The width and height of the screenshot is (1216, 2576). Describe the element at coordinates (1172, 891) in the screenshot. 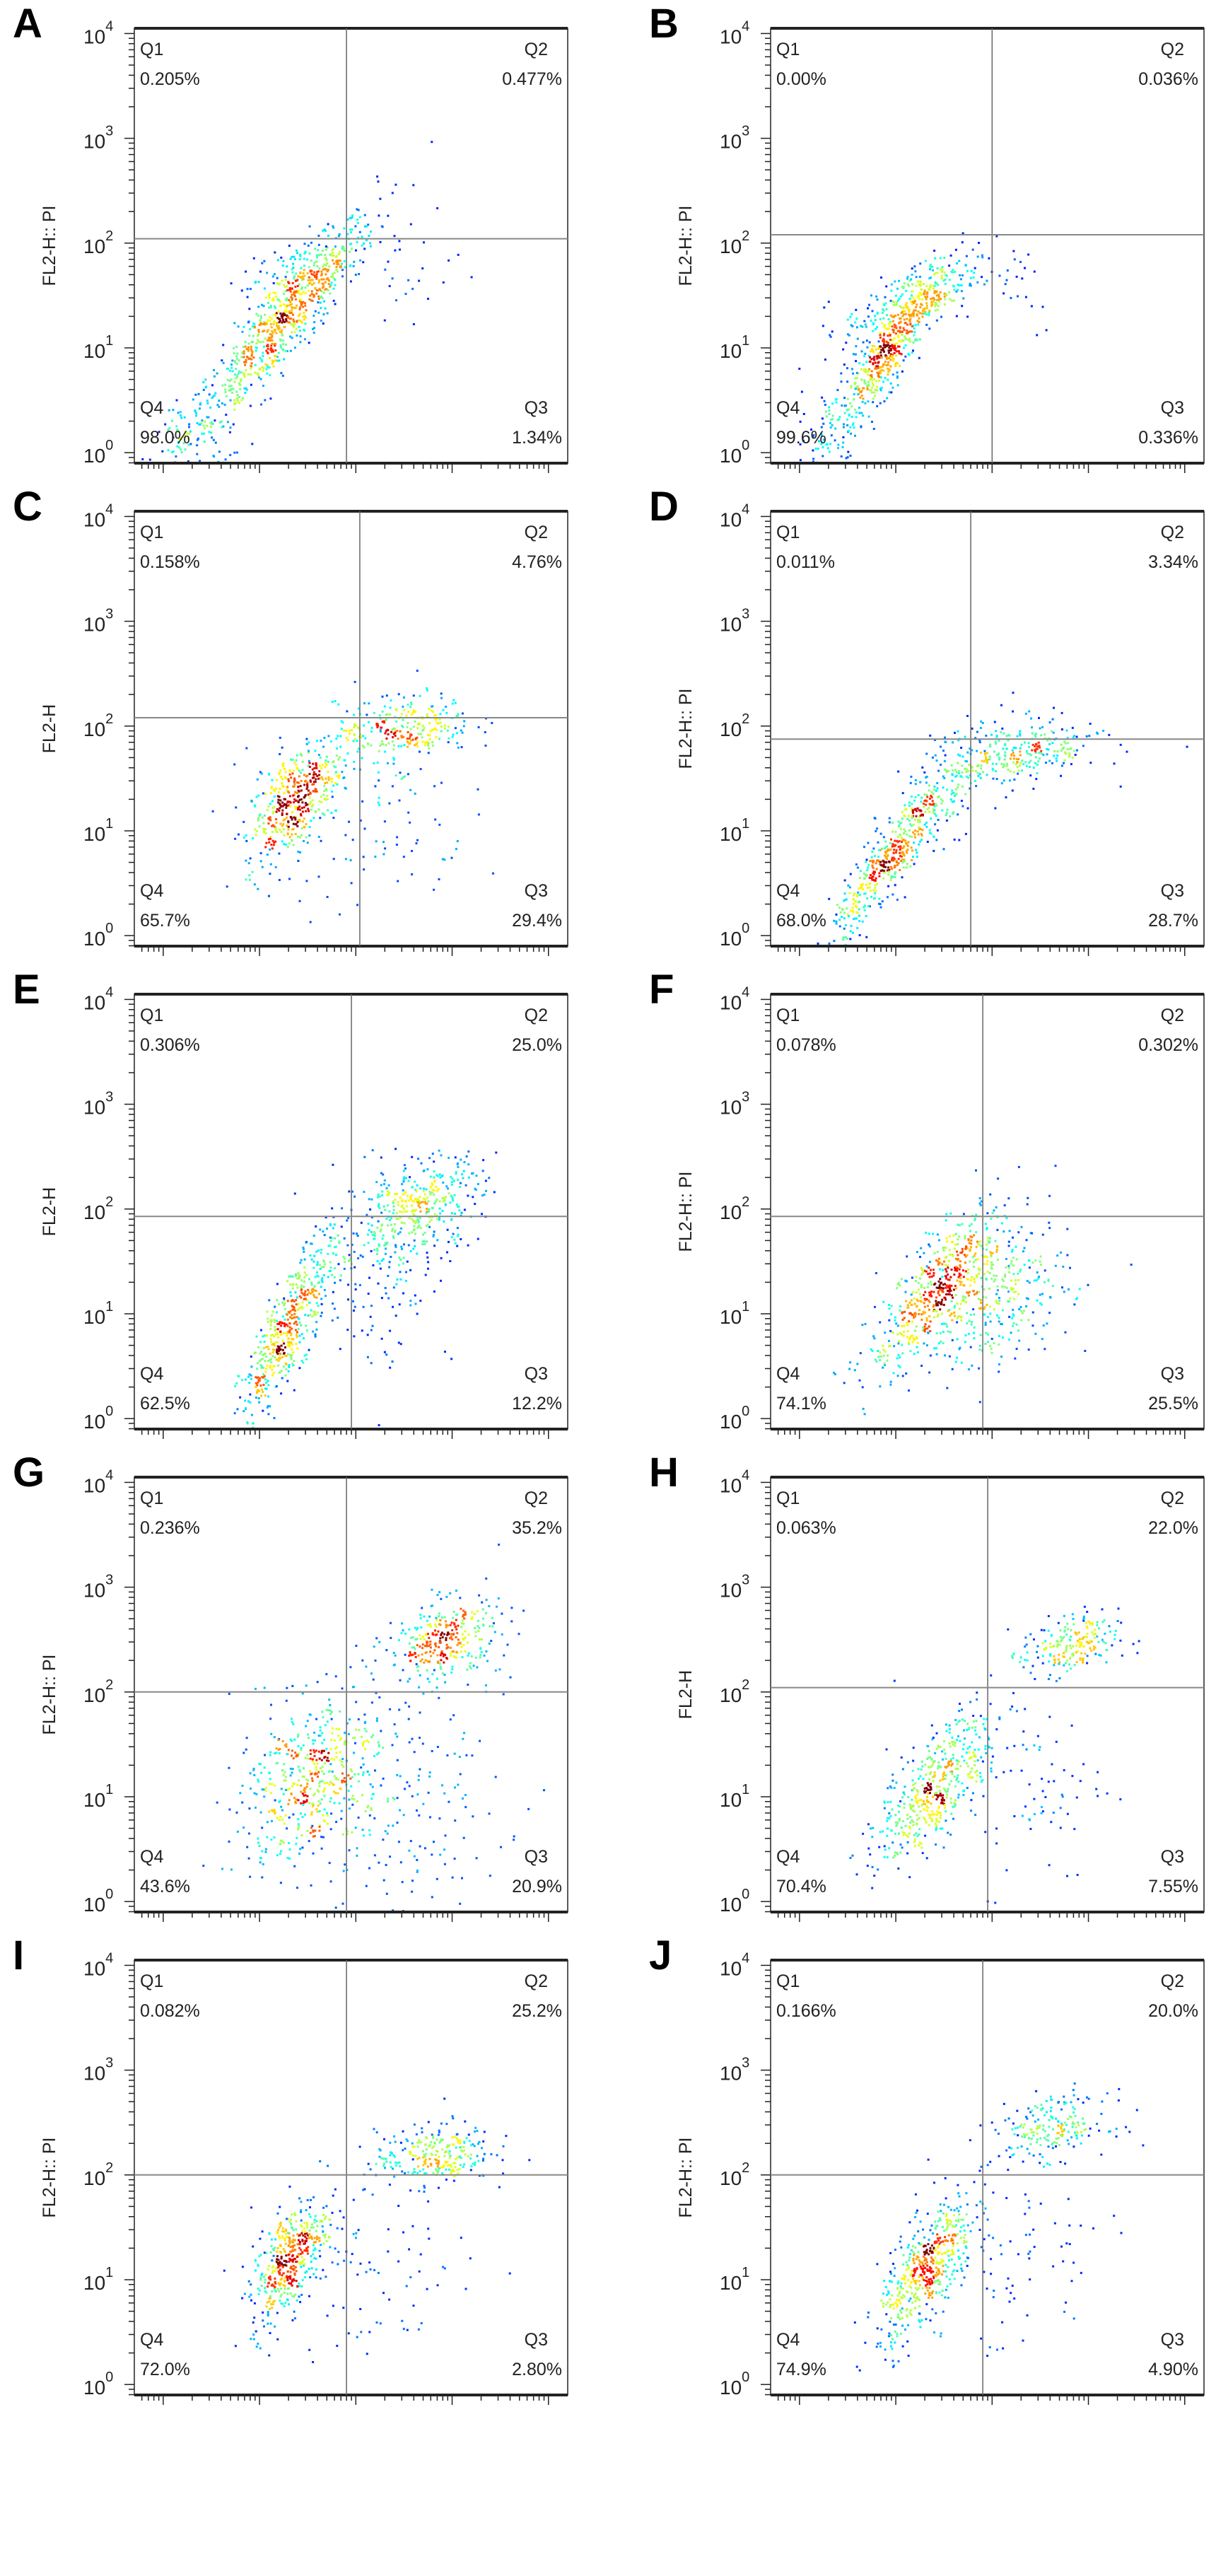

I see `quadrant-name-q3: Q3` at that location.